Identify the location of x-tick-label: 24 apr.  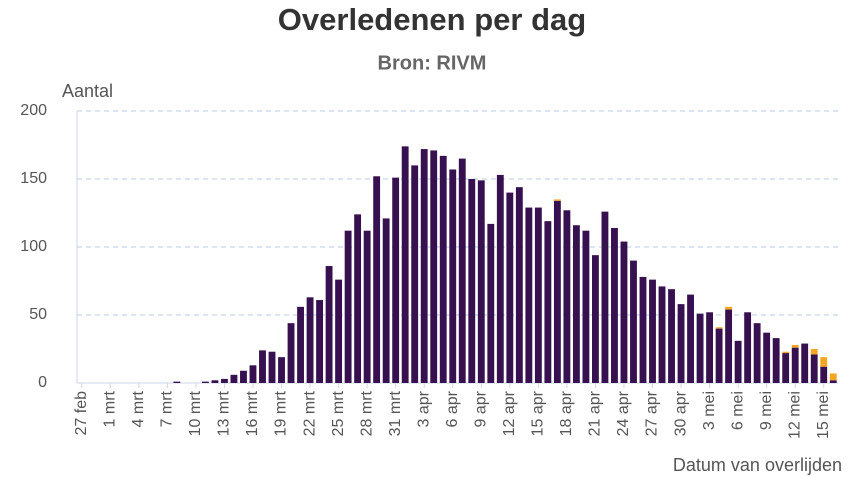
(623, 413).